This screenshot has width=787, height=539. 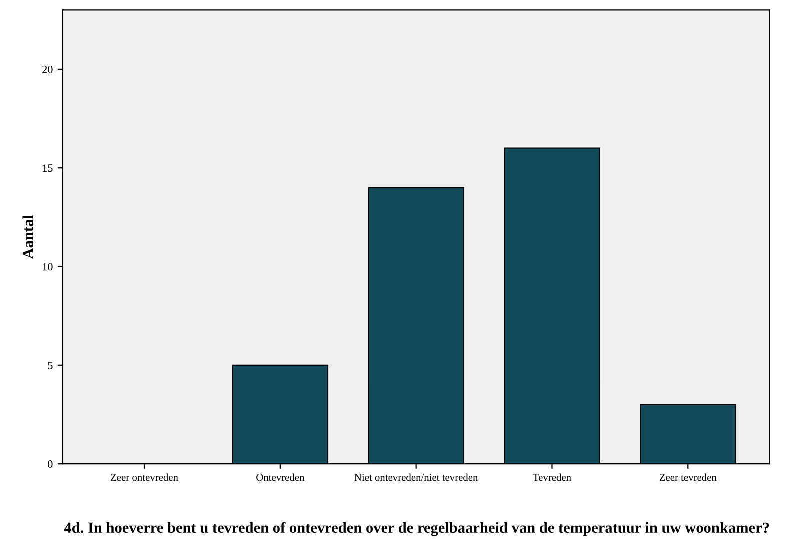 I want to click on y-tick-label: 0, so click(x=50, y=464).